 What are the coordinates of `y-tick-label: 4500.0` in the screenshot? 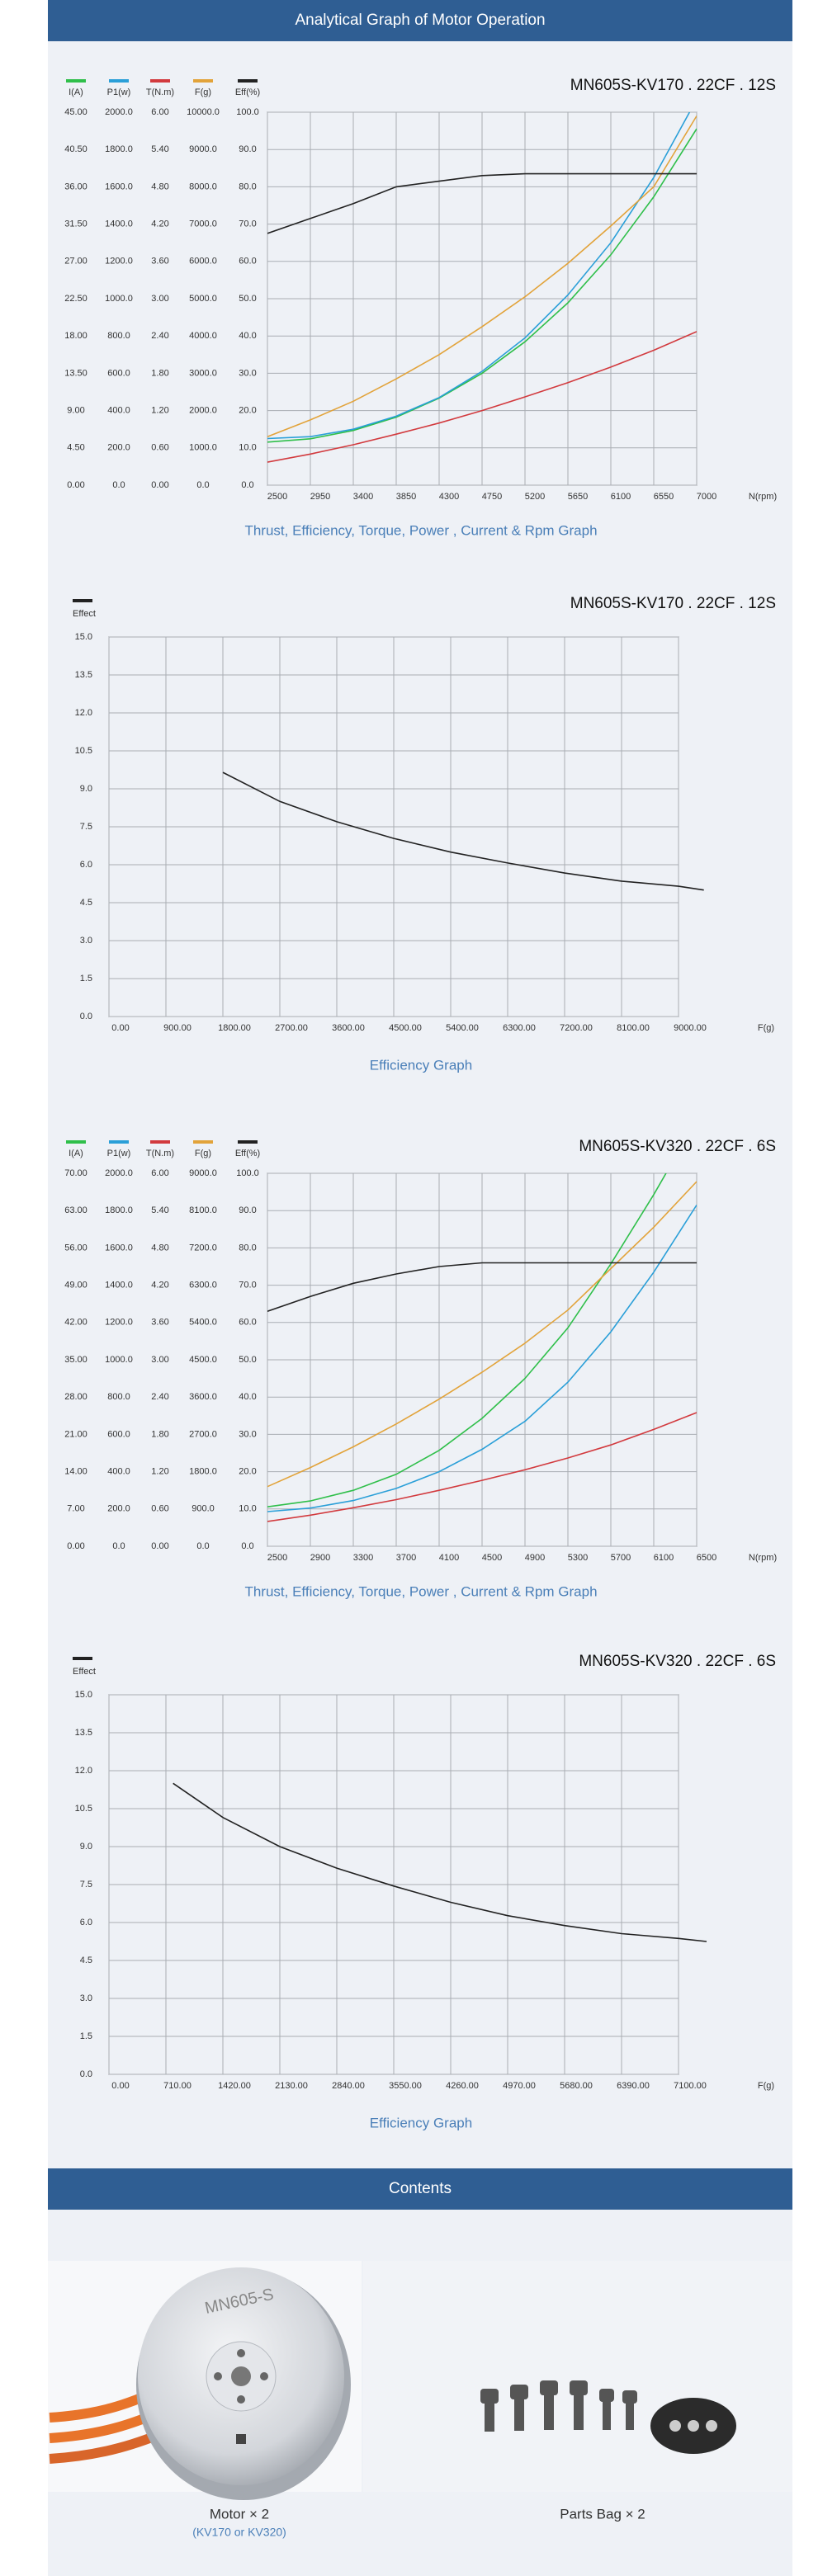 It's located at (203, 1360).